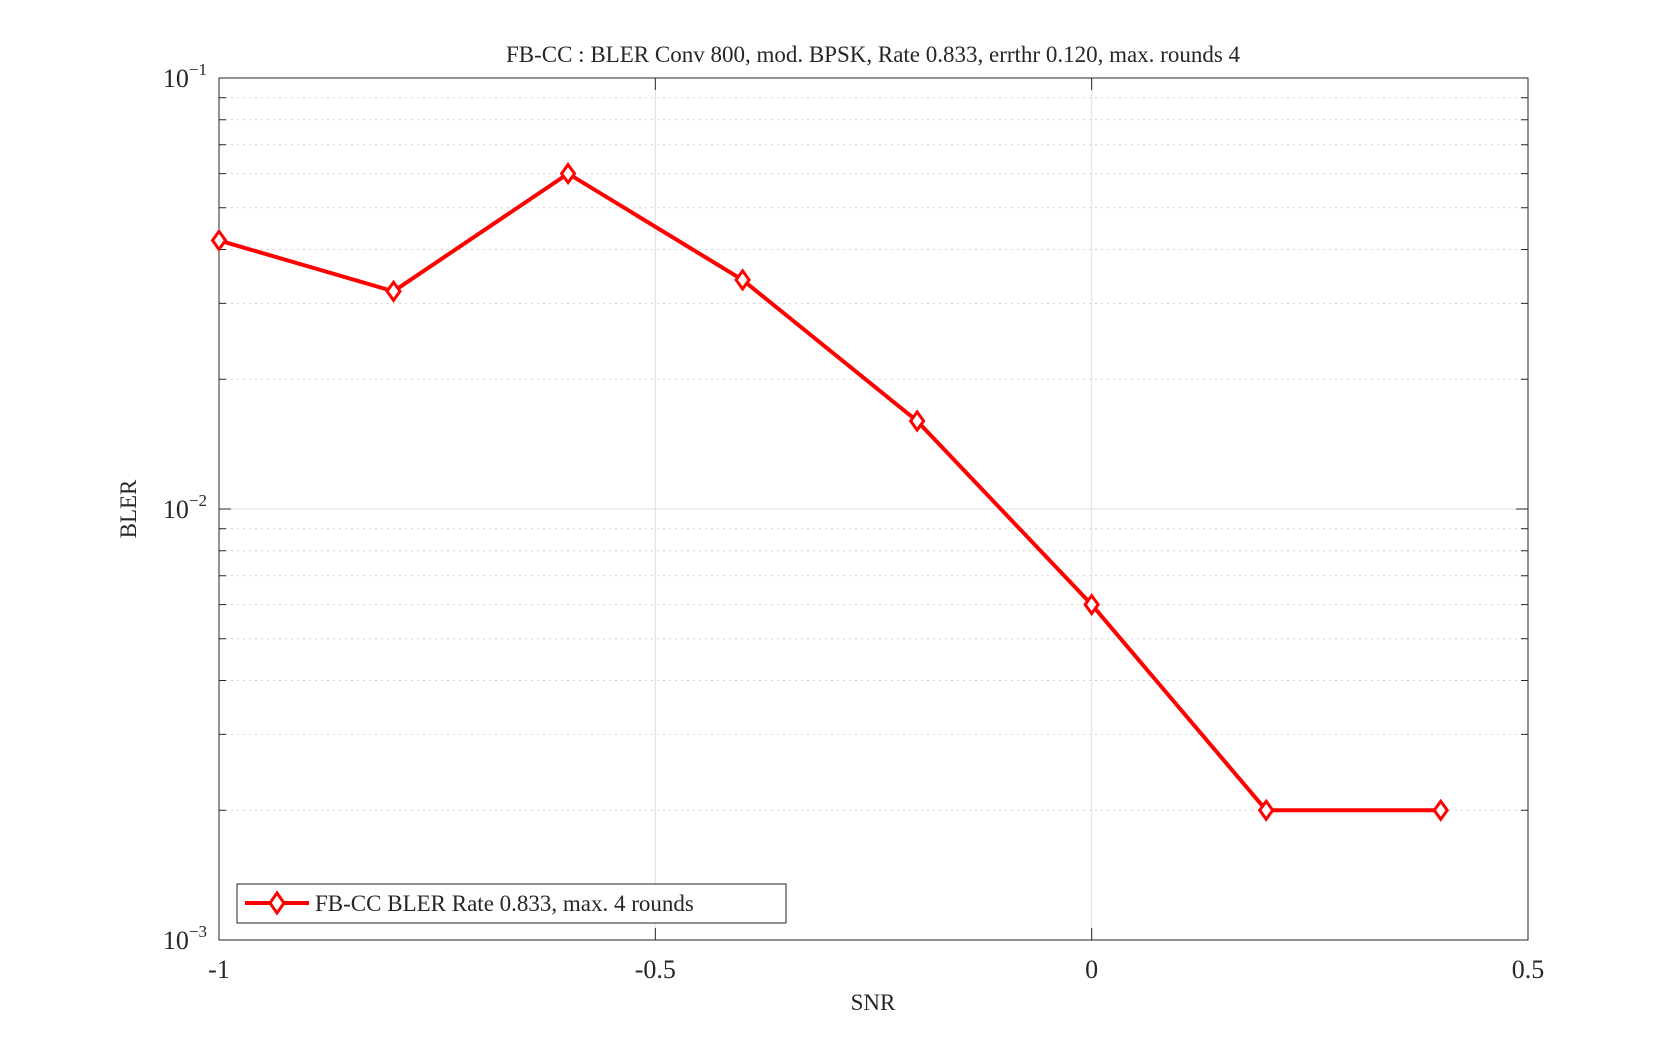  I want to click on y-tick-label: 10⁻², so click(185, 507).